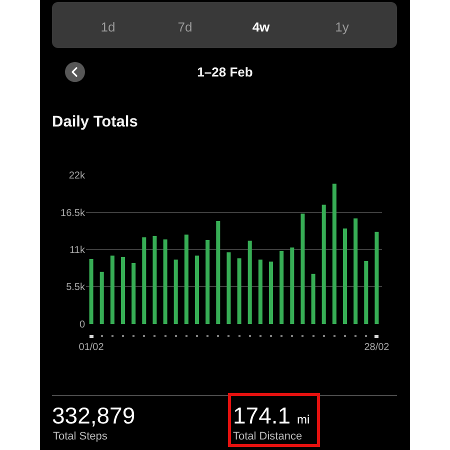  I want to click on chart-title: Daily Totals, so click(95, 121).